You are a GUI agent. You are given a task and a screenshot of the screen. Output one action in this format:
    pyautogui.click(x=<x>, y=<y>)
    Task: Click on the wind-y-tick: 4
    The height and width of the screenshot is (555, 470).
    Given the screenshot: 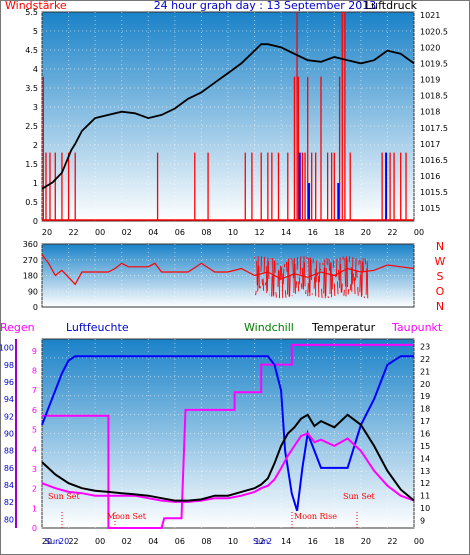 What is the action you would take?
    pyautogui.click(x=35, y=69)
    